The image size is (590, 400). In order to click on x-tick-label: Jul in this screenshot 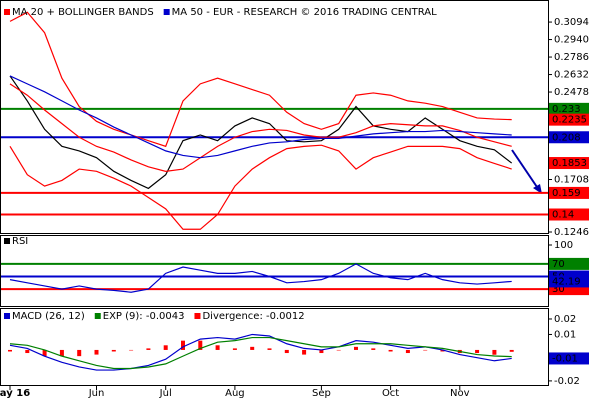, I will do `click(165, 393)`.